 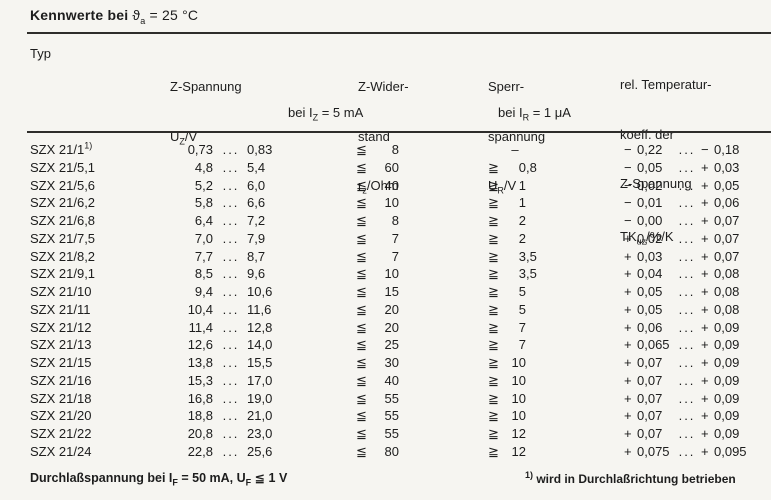 What do you see at coordinates (63, 185) in the screenshot?
I see `cell-type: SZX 21/5,6` at bounding box center [63, 185].